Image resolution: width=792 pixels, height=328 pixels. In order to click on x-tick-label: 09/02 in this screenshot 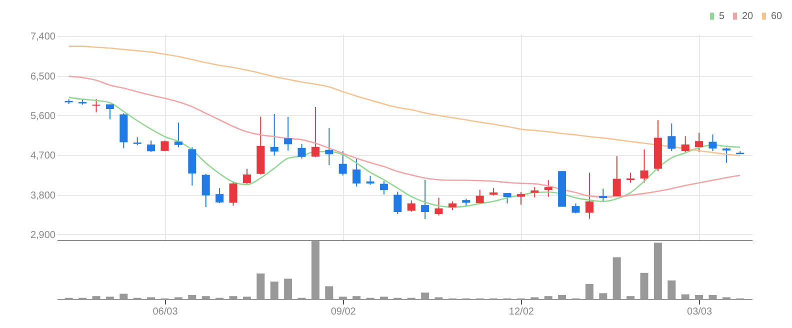, I will do `click(343, 312)`.